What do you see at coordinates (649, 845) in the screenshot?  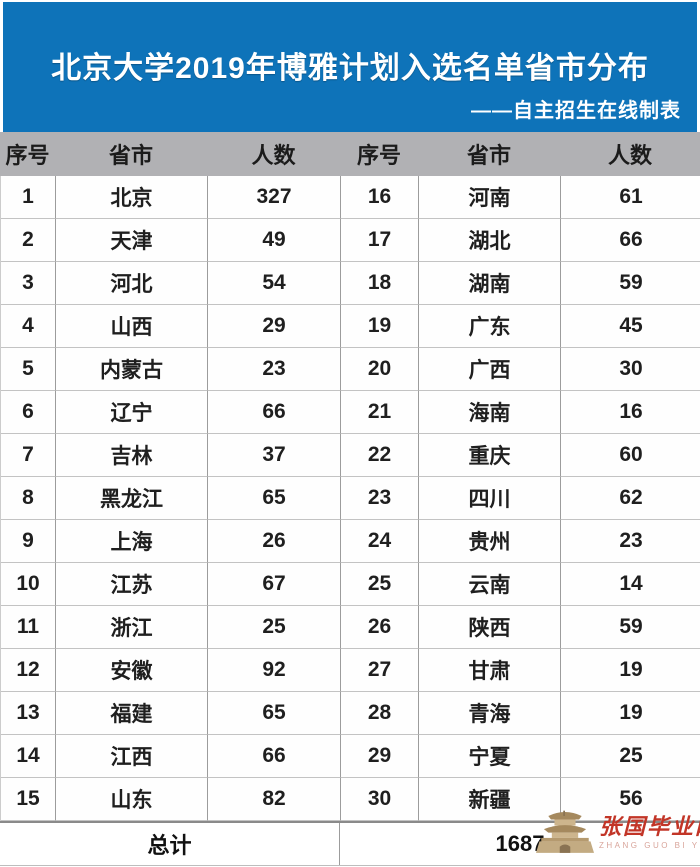 I see `watermark-brand-caps: ZHANG GUO BI YE WANG` at bounding box center [649, 845].